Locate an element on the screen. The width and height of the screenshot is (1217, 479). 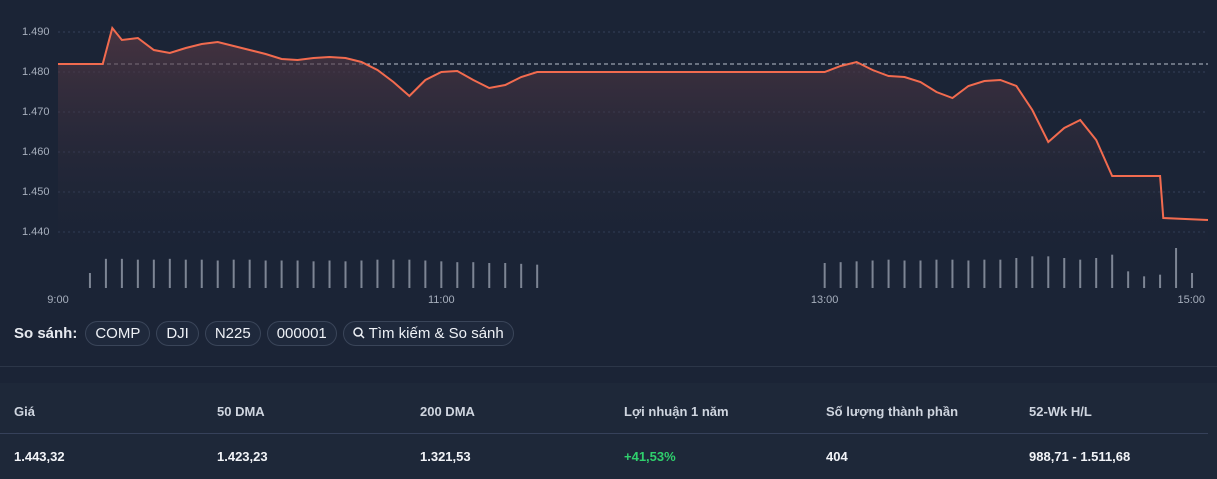
y-tick-label: 1.460 is located at coordinates (36, 152).